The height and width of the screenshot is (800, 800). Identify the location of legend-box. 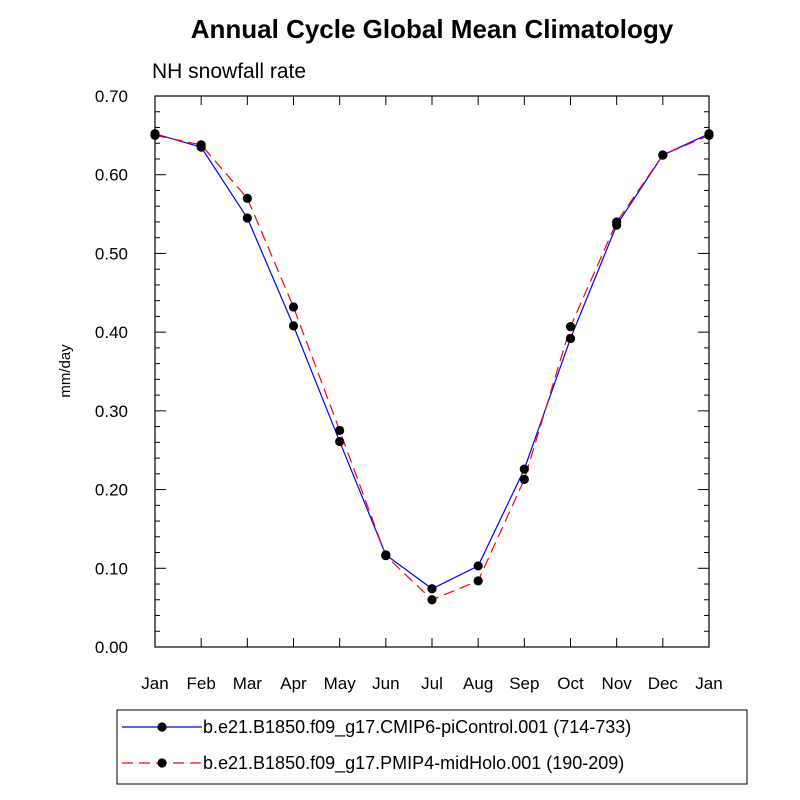
(432, 747).